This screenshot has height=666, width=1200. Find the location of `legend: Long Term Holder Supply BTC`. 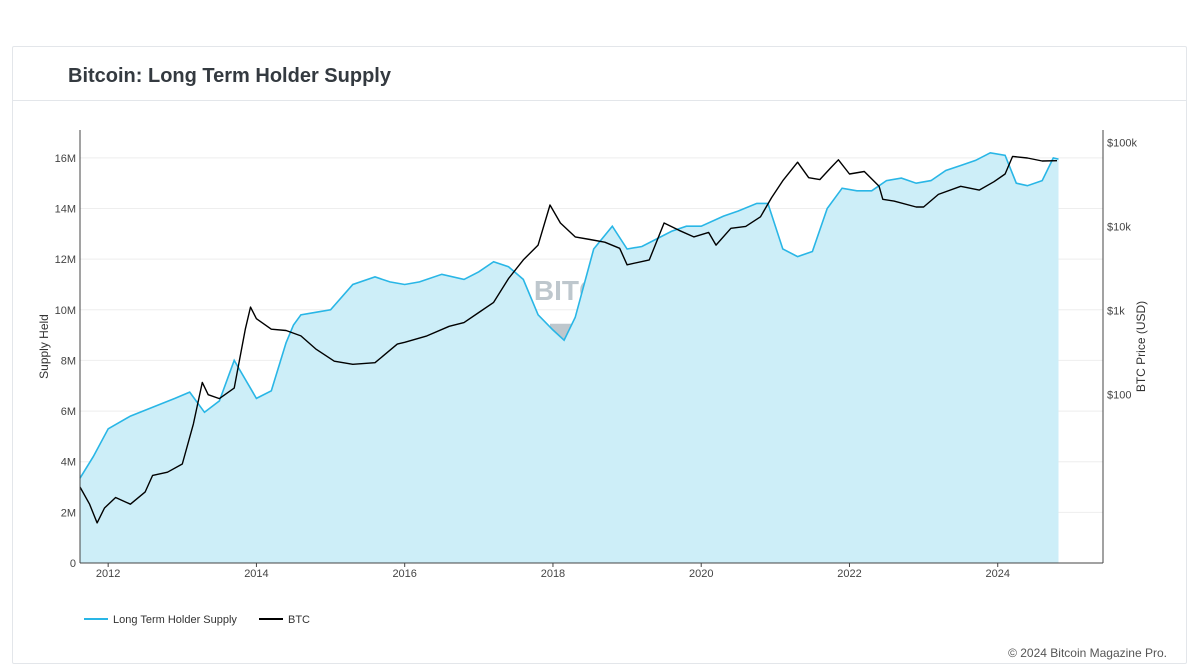

legend: Long Term Holder Supply BTC is located at coordinates (197, 620).